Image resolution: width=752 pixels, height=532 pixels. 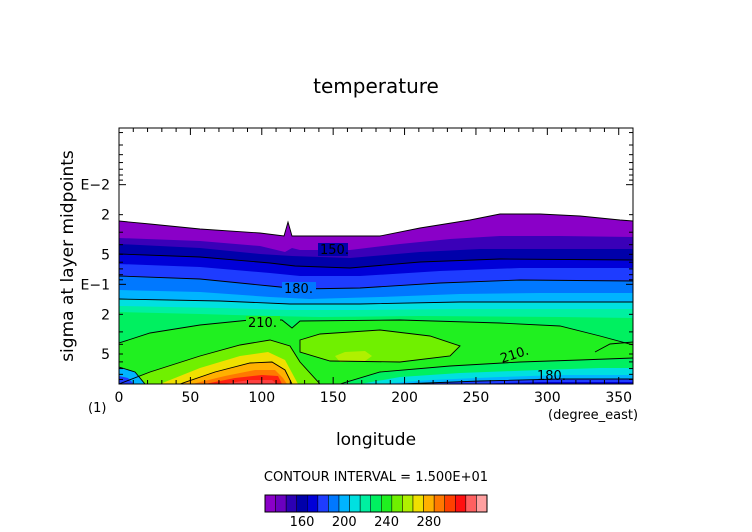 What do you see at coordinates (298, 289) in the screenshot?
I see `contour-label-180: 180.` at bounding box center [298, 289].